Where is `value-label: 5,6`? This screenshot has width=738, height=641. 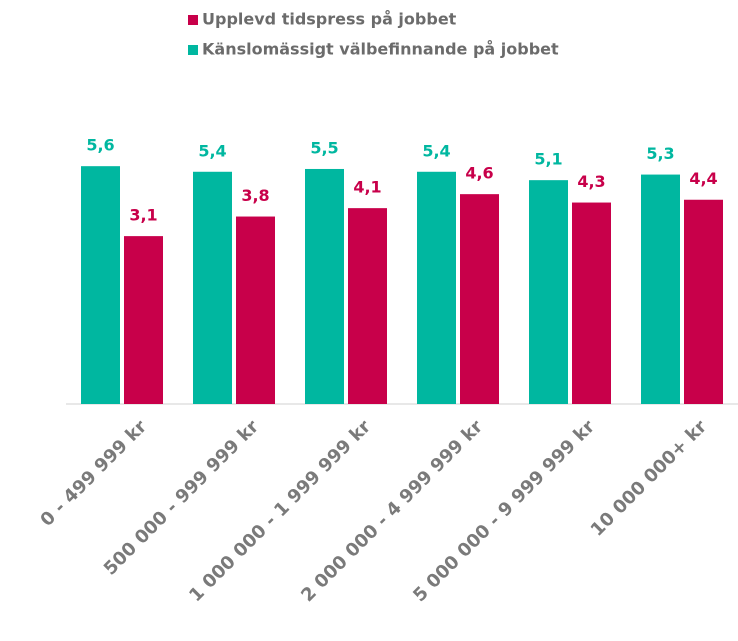 value-label: 5,6 is located at coordinates (100, 145).